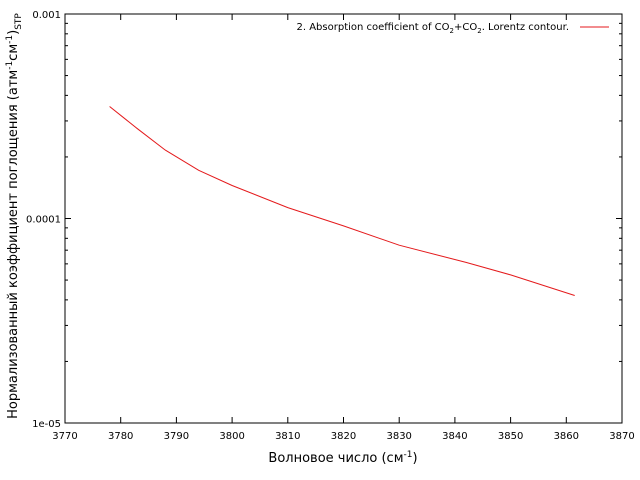 This screenshot has height=480, width=640. Describe the element at coordinates (510, 436) in the screenshot. I see `x-tick-label: 3850` at that location.